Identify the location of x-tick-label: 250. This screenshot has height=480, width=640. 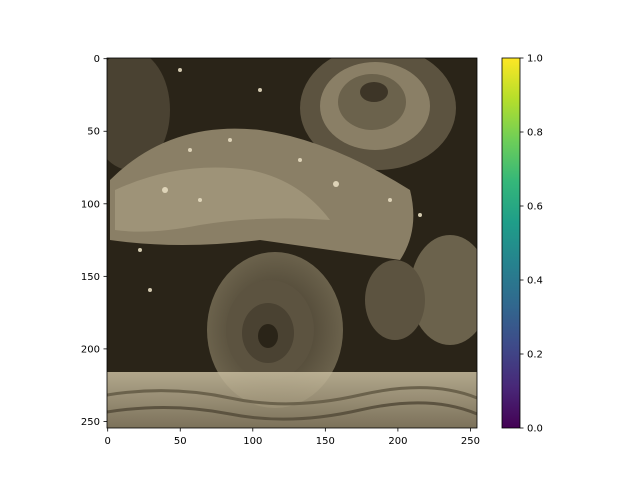
(470, 441).